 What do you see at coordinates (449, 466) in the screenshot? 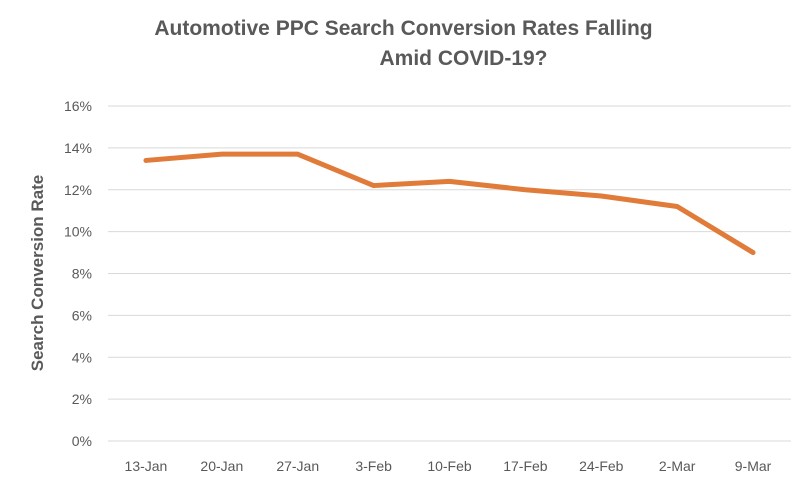
I see `x-tick-label: 10-Feb` at bounding box center [449, 466].